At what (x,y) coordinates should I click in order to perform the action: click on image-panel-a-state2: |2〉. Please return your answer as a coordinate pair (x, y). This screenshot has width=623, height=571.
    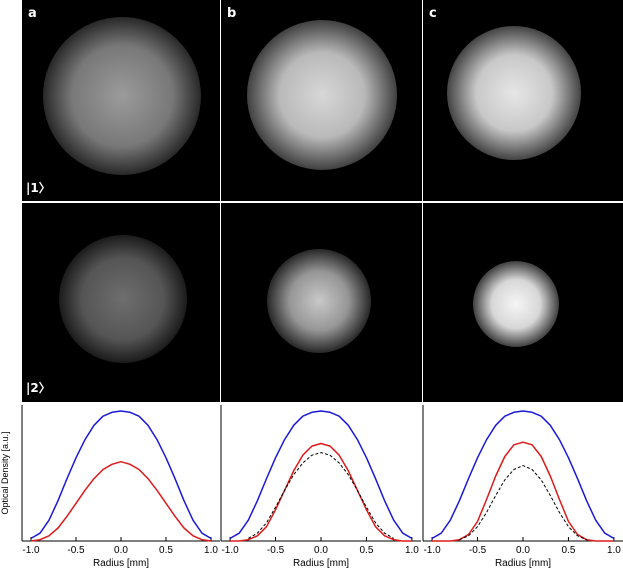
    Looking at the image, I should click on (121, 302).